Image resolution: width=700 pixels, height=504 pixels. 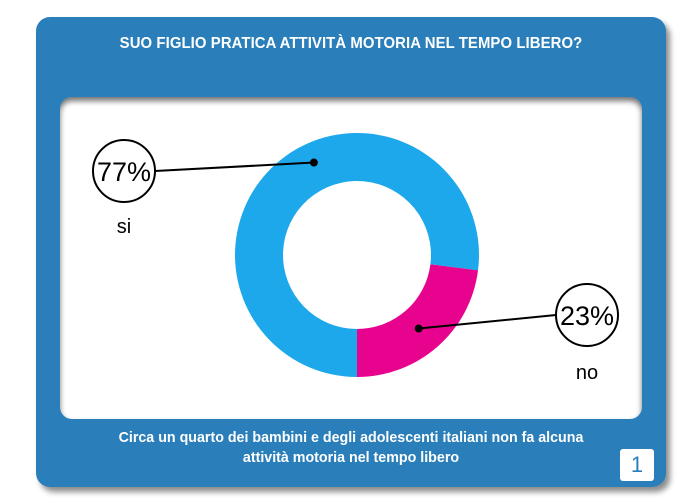 I want to click on no-category-label: no, so click(x=587, y=373).